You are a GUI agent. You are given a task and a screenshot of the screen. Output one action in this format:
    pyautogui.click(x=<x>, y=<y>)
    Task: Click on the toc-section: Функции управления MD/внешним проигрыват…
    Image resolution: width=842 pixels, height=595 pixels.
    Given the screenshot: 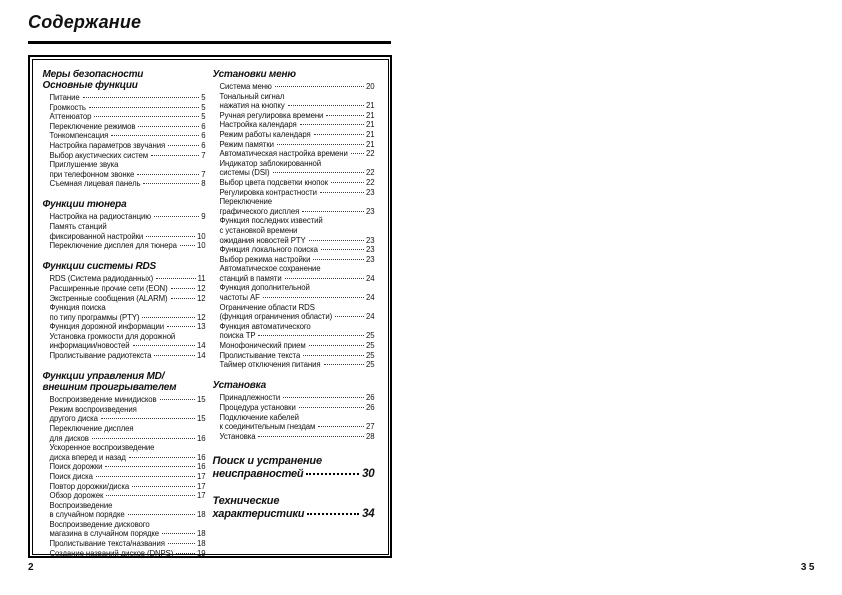 What is the action you would take?
    pyautogui.click(x=124, y=465)
    